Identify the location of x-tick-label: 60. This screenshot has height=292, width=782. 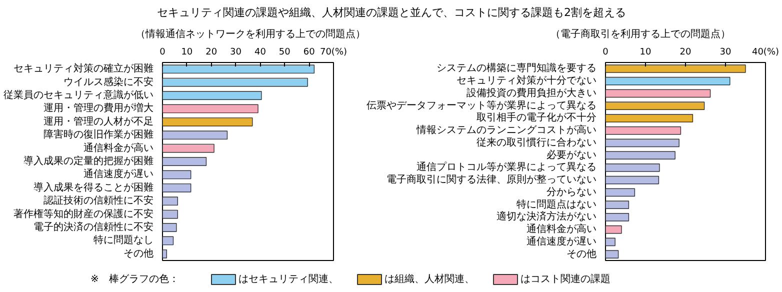
(309, 53).